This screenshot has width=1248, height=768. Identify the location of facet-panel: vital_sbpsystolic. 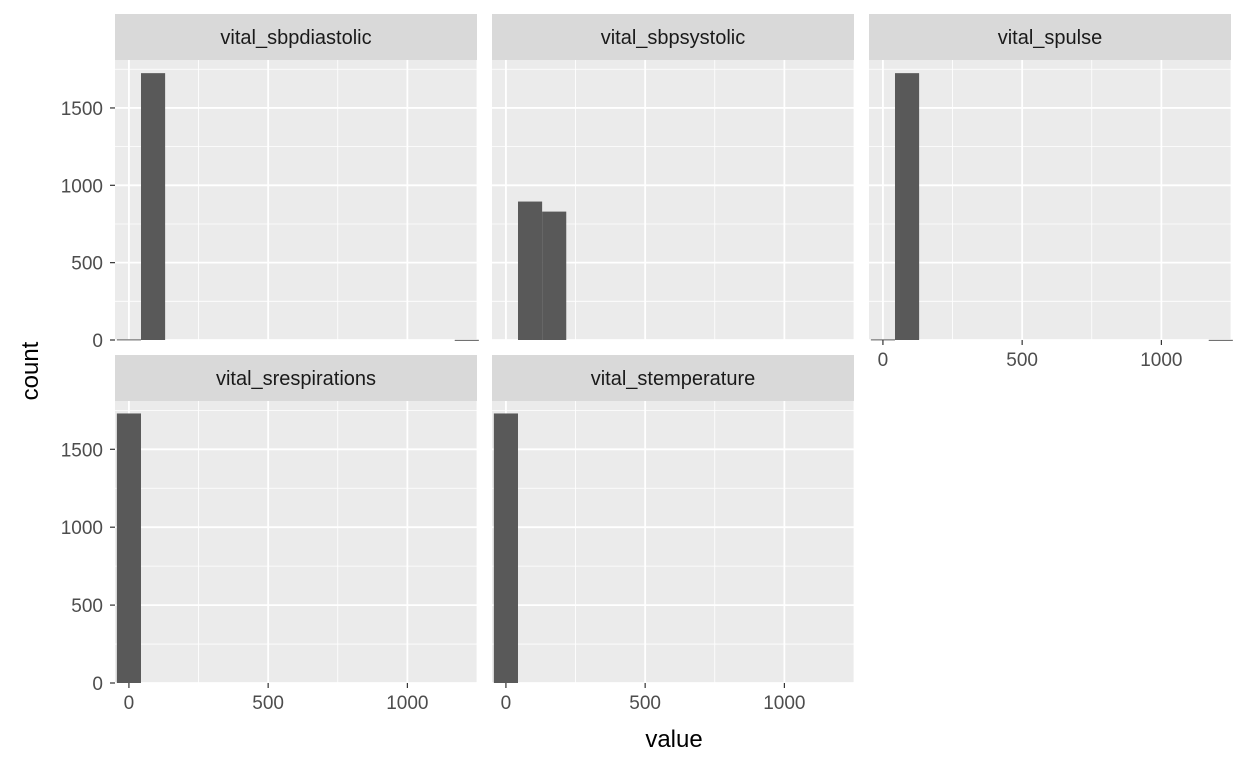
(673, 177).